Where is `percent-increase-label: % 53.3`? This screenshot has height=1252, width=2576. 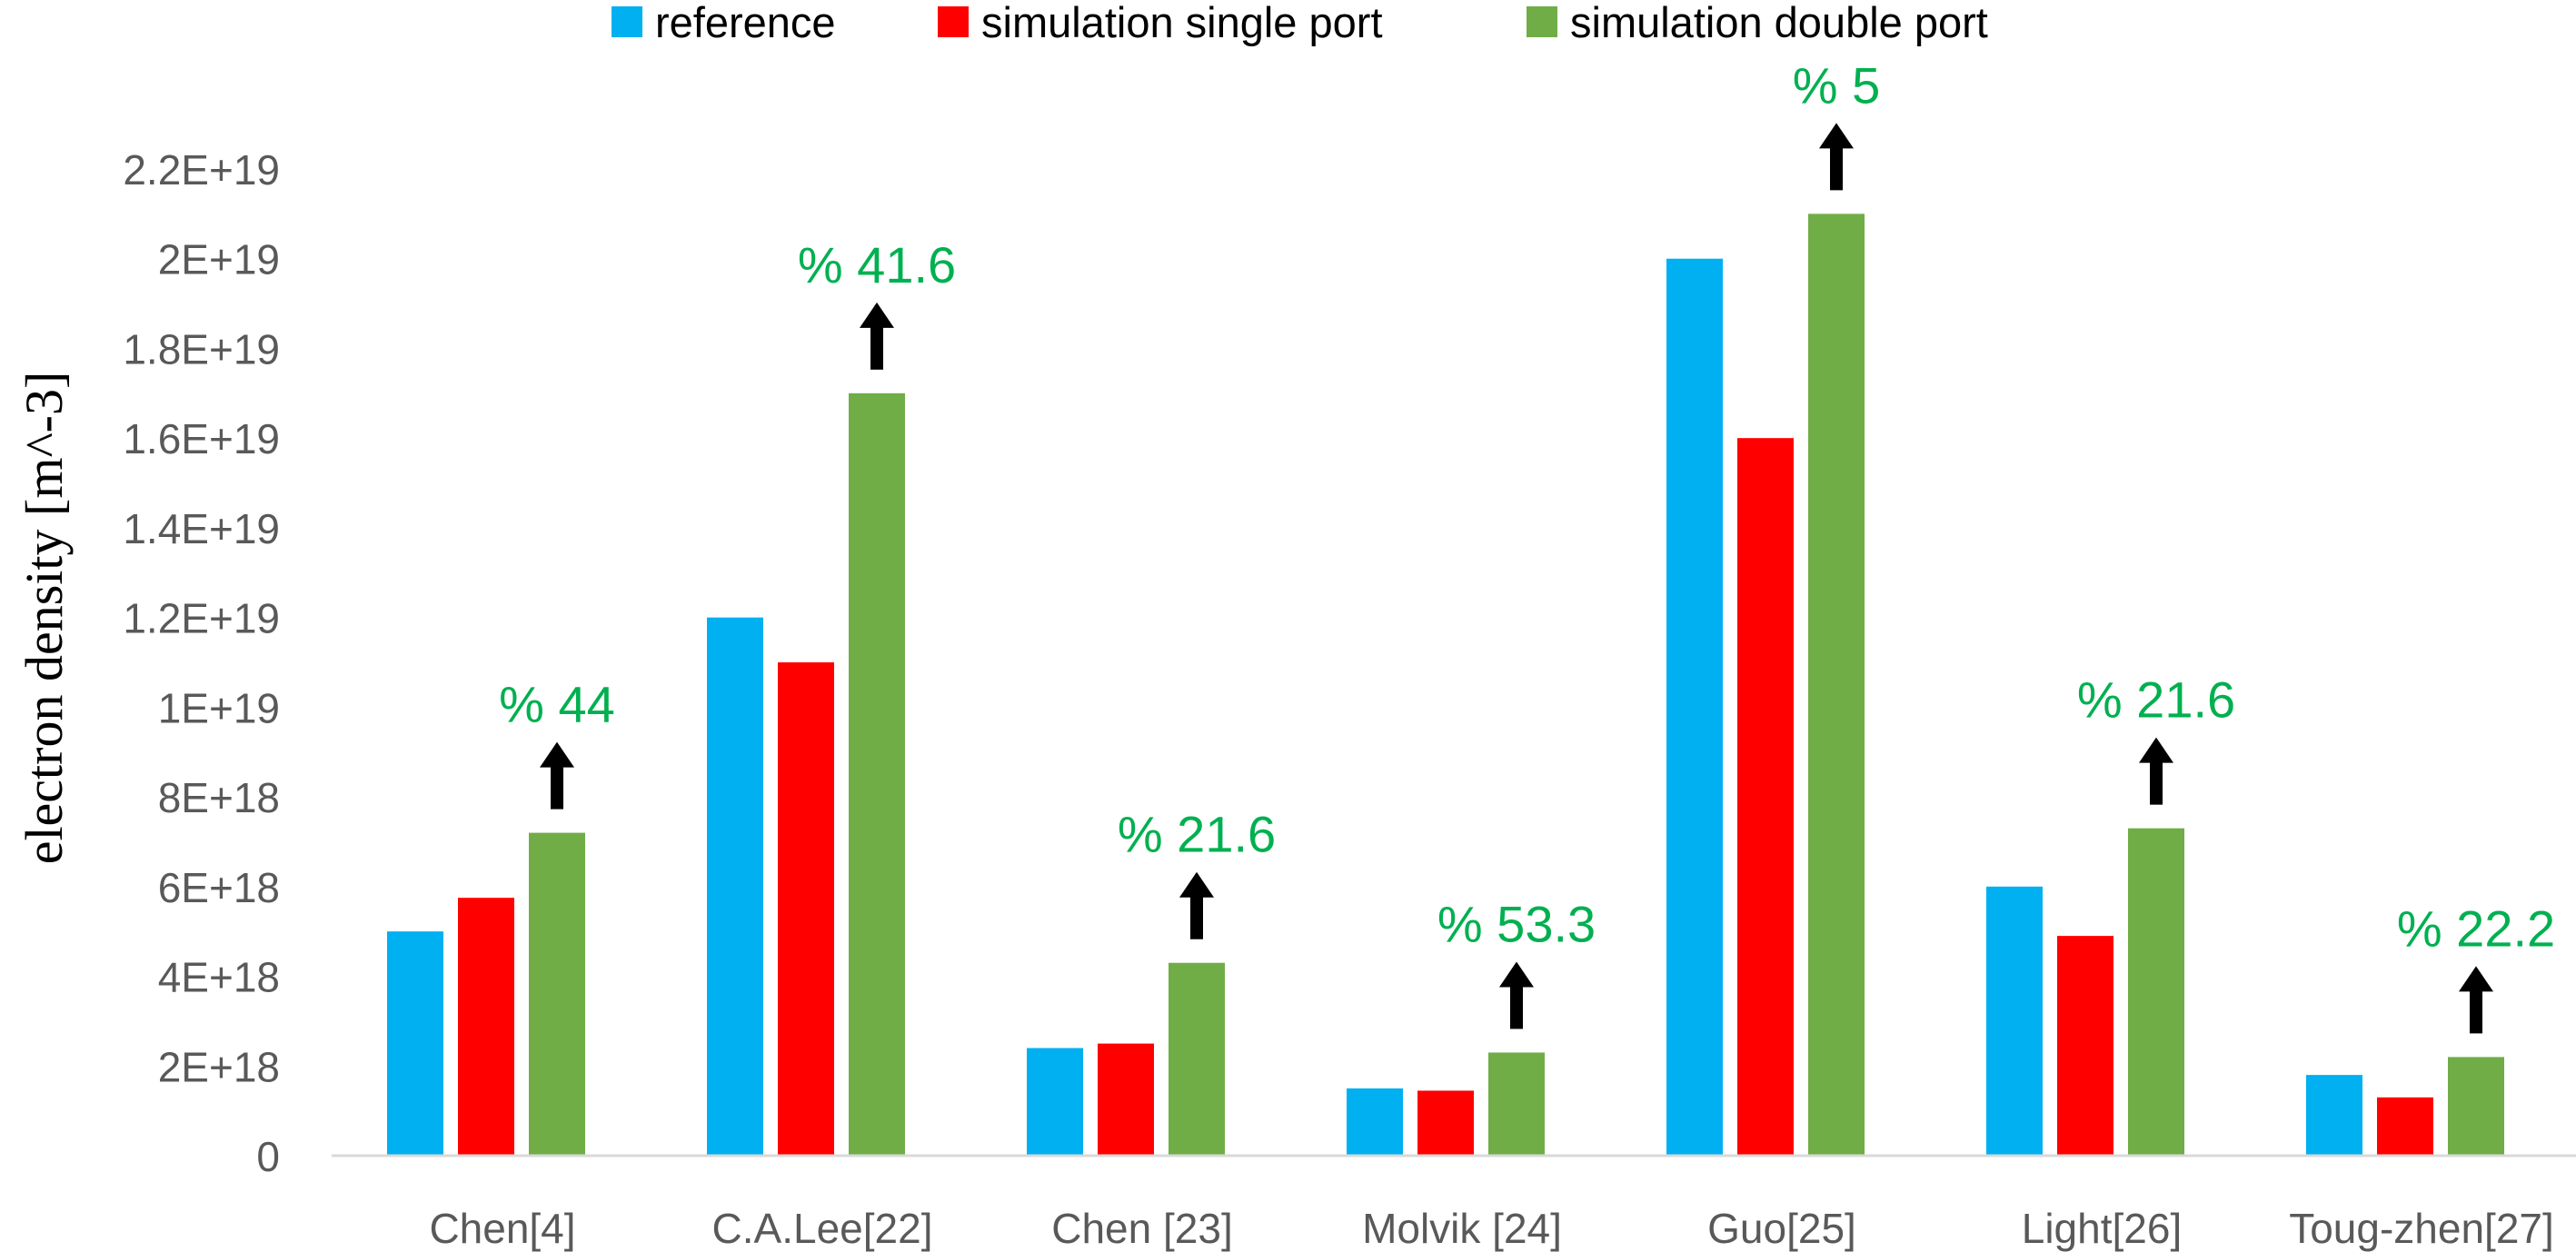
percent-increase-label: % 53.3 is located at coordinates (1516, 923).